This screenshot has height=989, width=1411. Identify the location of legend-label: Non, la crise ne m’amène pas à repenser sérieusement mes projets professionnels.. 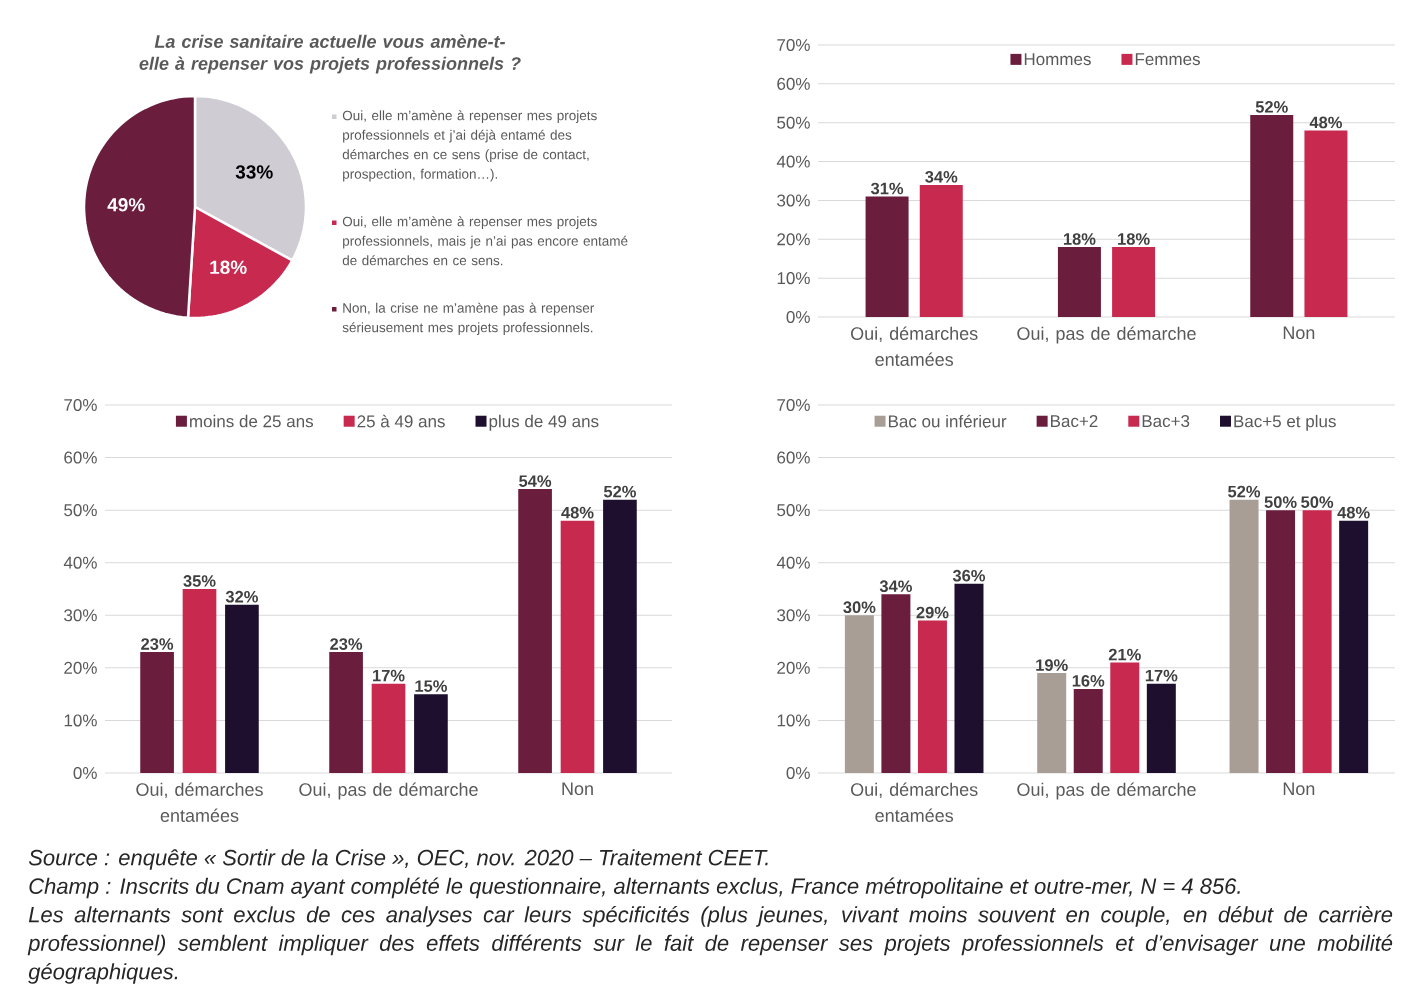
(468, 318).